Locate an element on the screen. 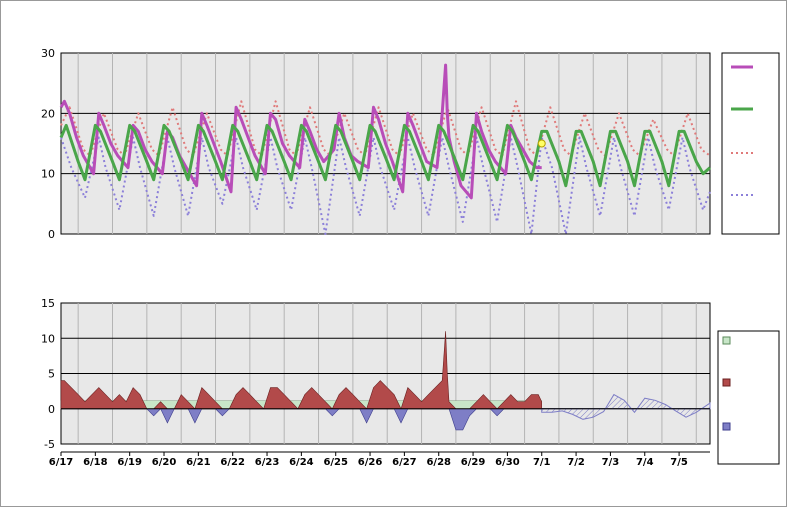 This screenshot has height=510, width=787. current-marker is located at coordinates (541, 143).